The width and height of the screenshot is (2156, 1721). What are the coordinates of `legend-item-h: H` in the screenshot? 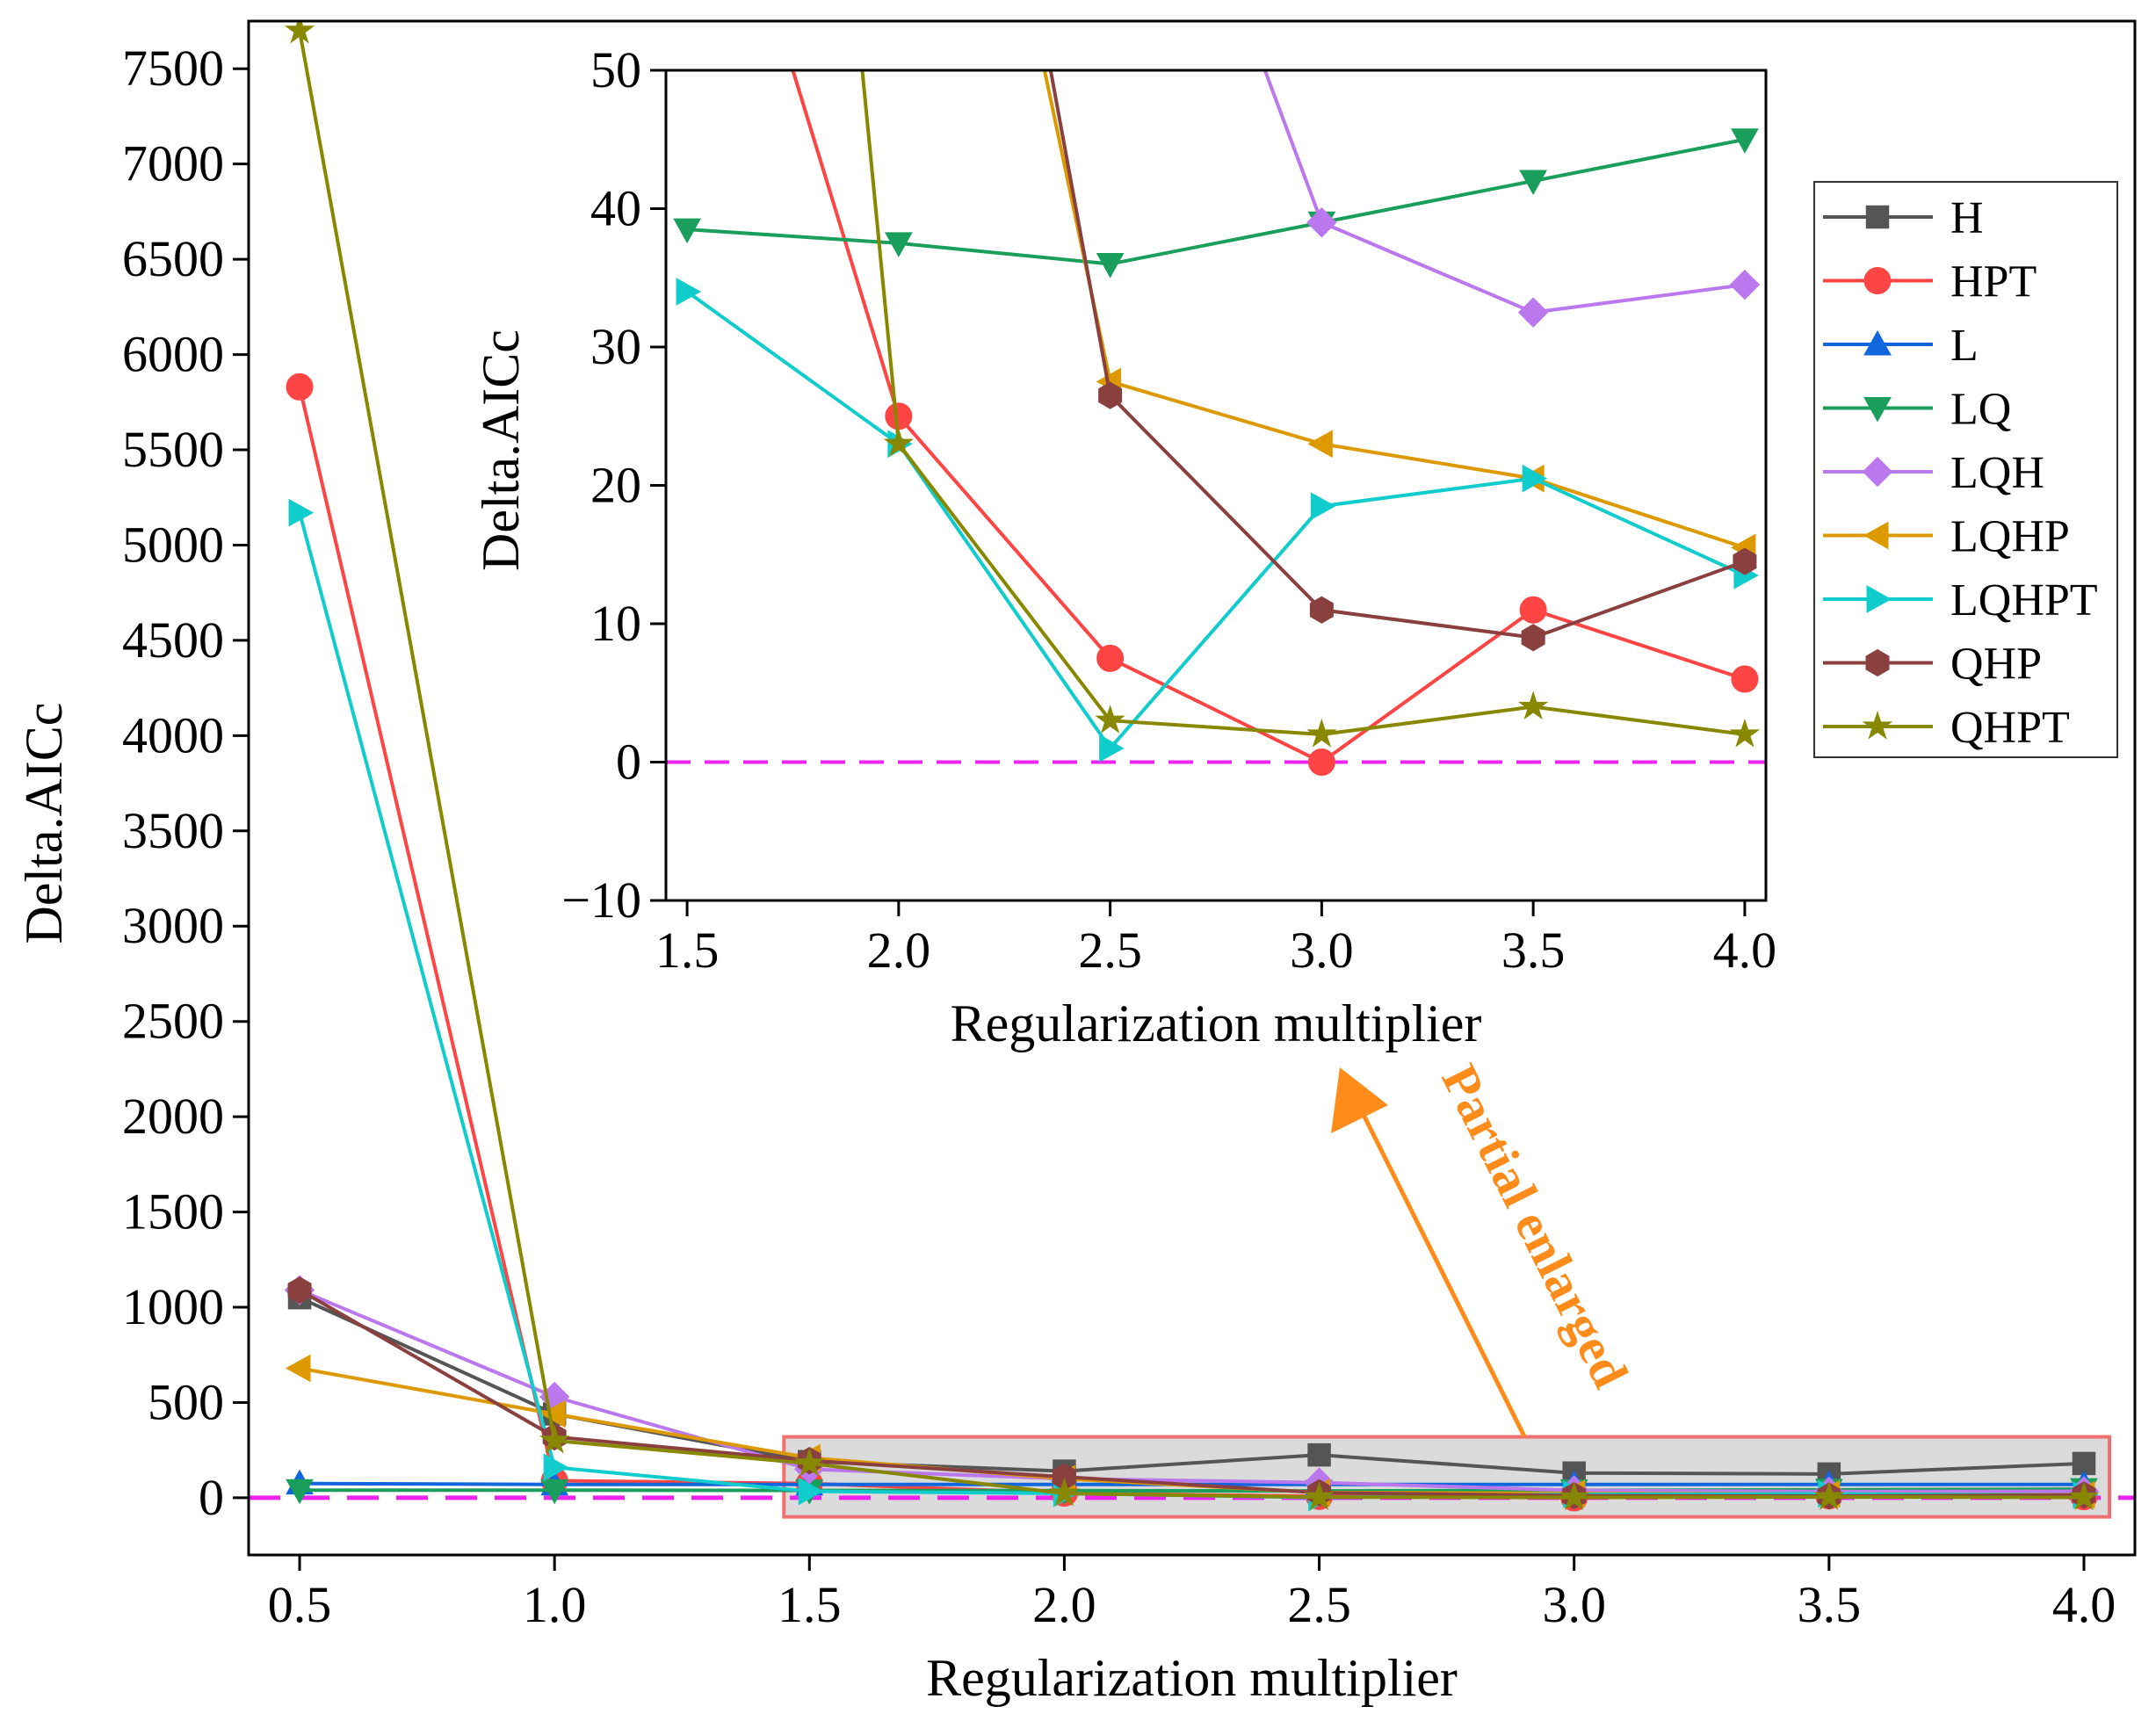 It's located at (1904, 218).